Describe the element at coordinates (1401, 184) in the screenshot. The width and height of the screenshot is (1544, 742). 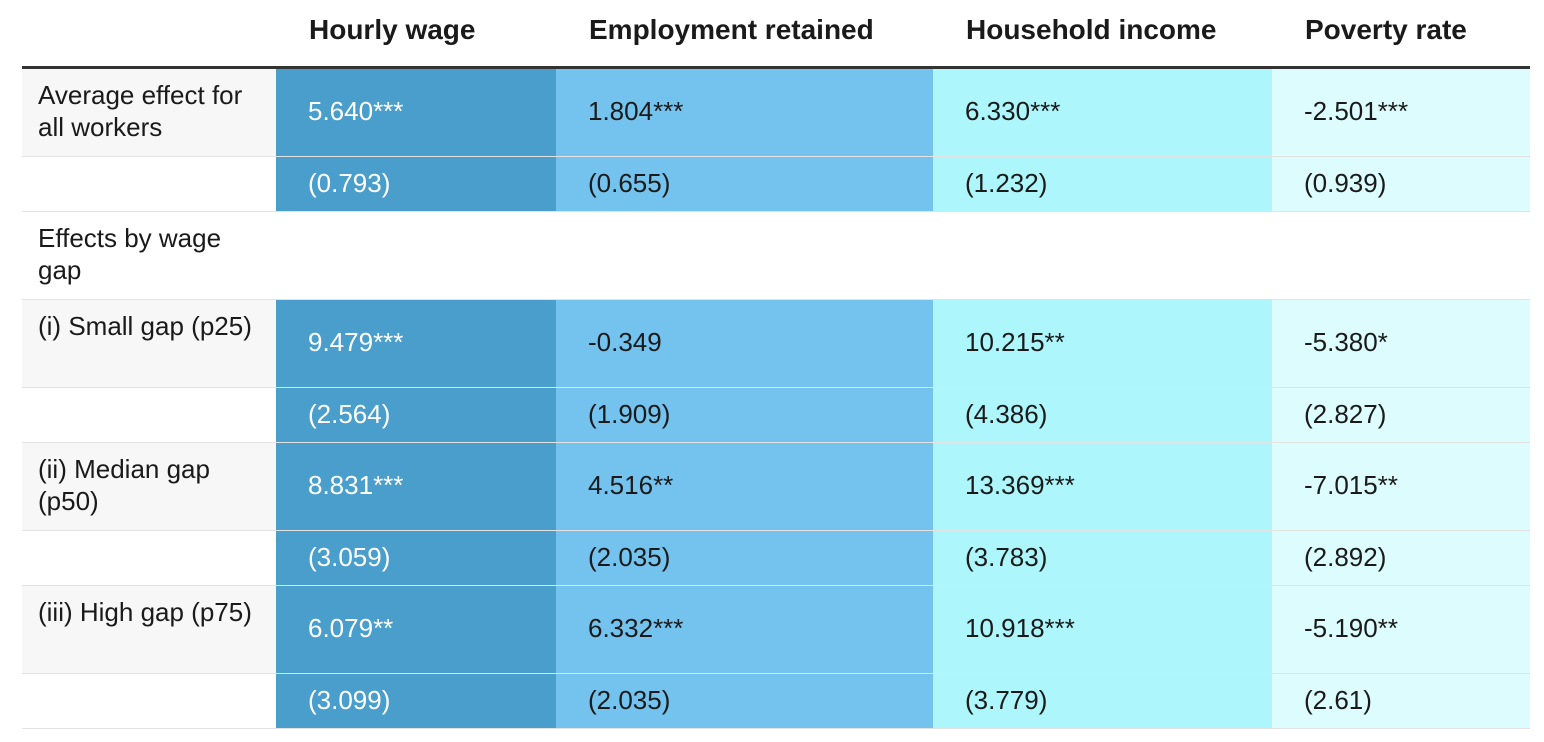
I see `table-cell: (0.939)` at that location.